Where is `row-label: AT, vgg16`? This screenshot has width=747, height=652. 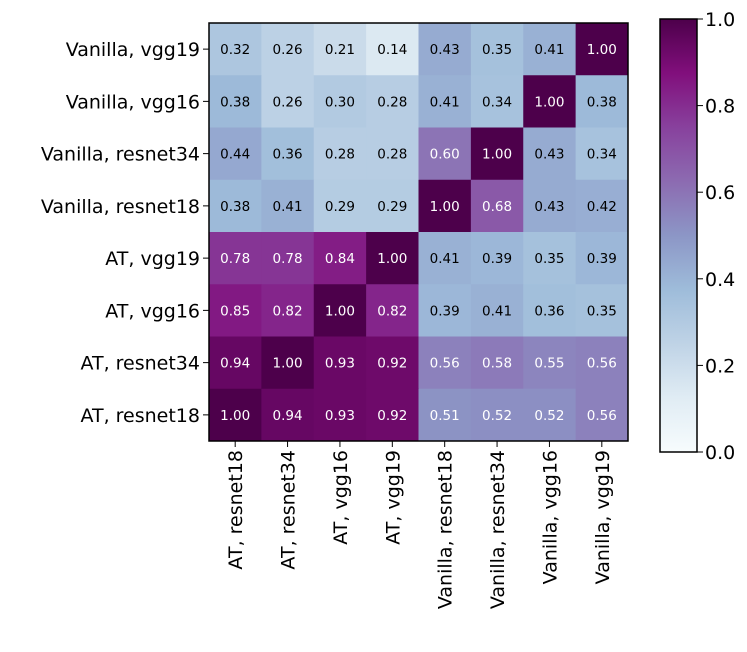
row-label: AT, vgg16 is located at coordinates (152, 311).